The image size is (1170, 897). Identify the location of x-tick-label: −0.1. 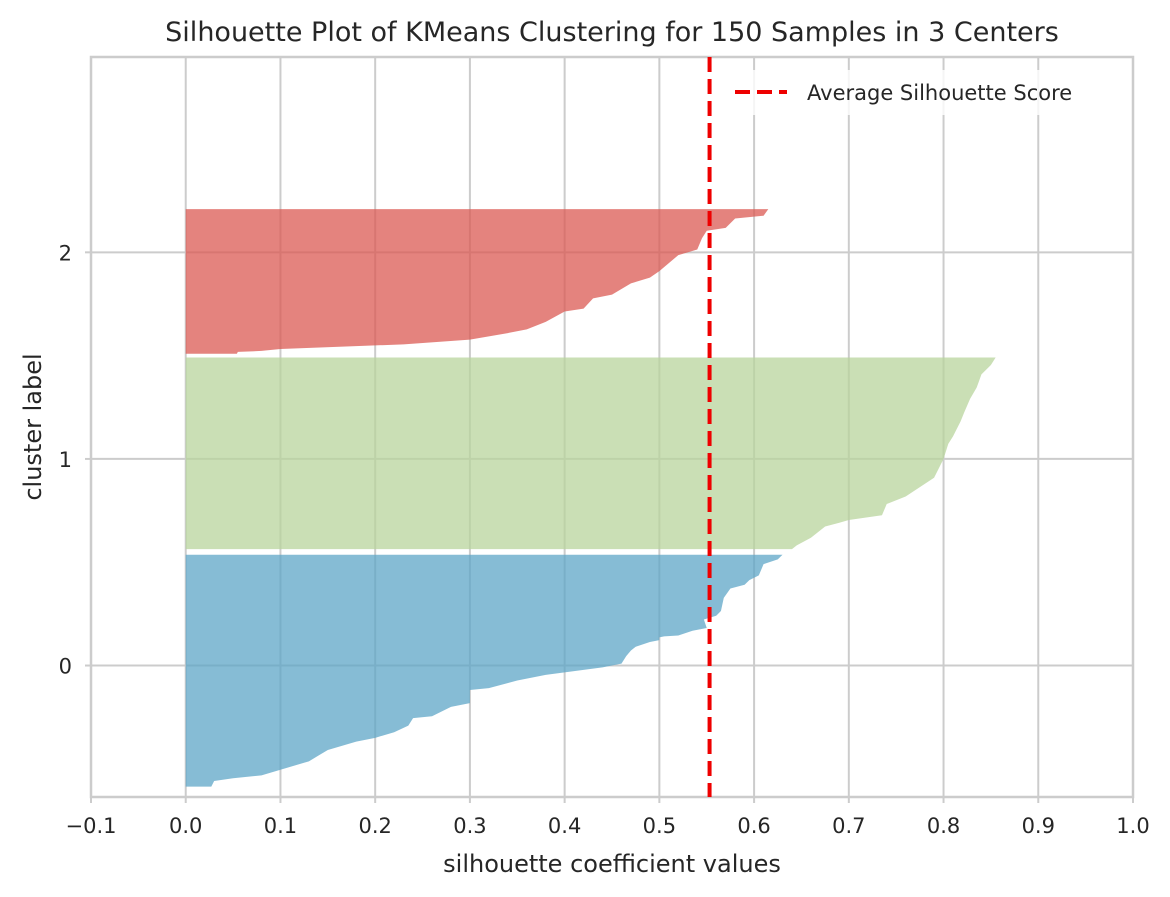
(91, 826).